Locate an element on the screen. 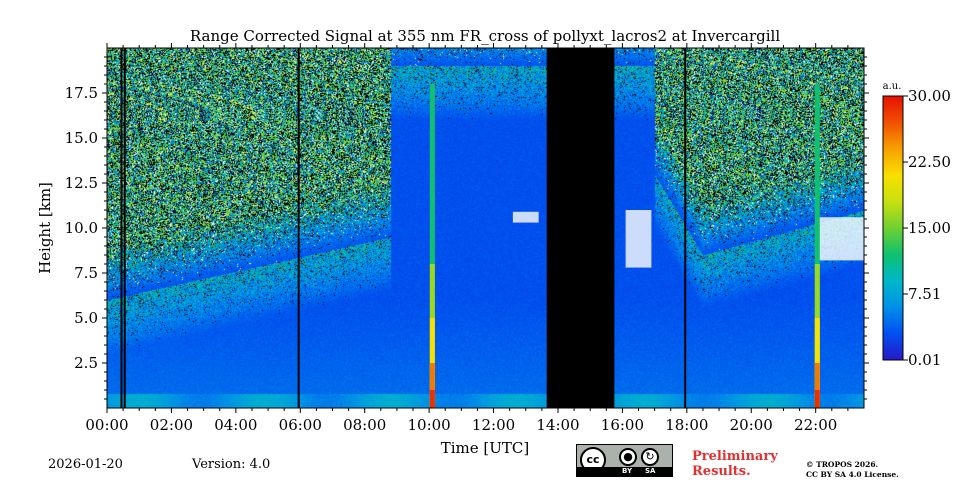 The height and width of the screenshot is (480, 960). copyright-text: © TROPOS 2026. CC BY SA 4.0 License. is located at coordinates (852, 470).